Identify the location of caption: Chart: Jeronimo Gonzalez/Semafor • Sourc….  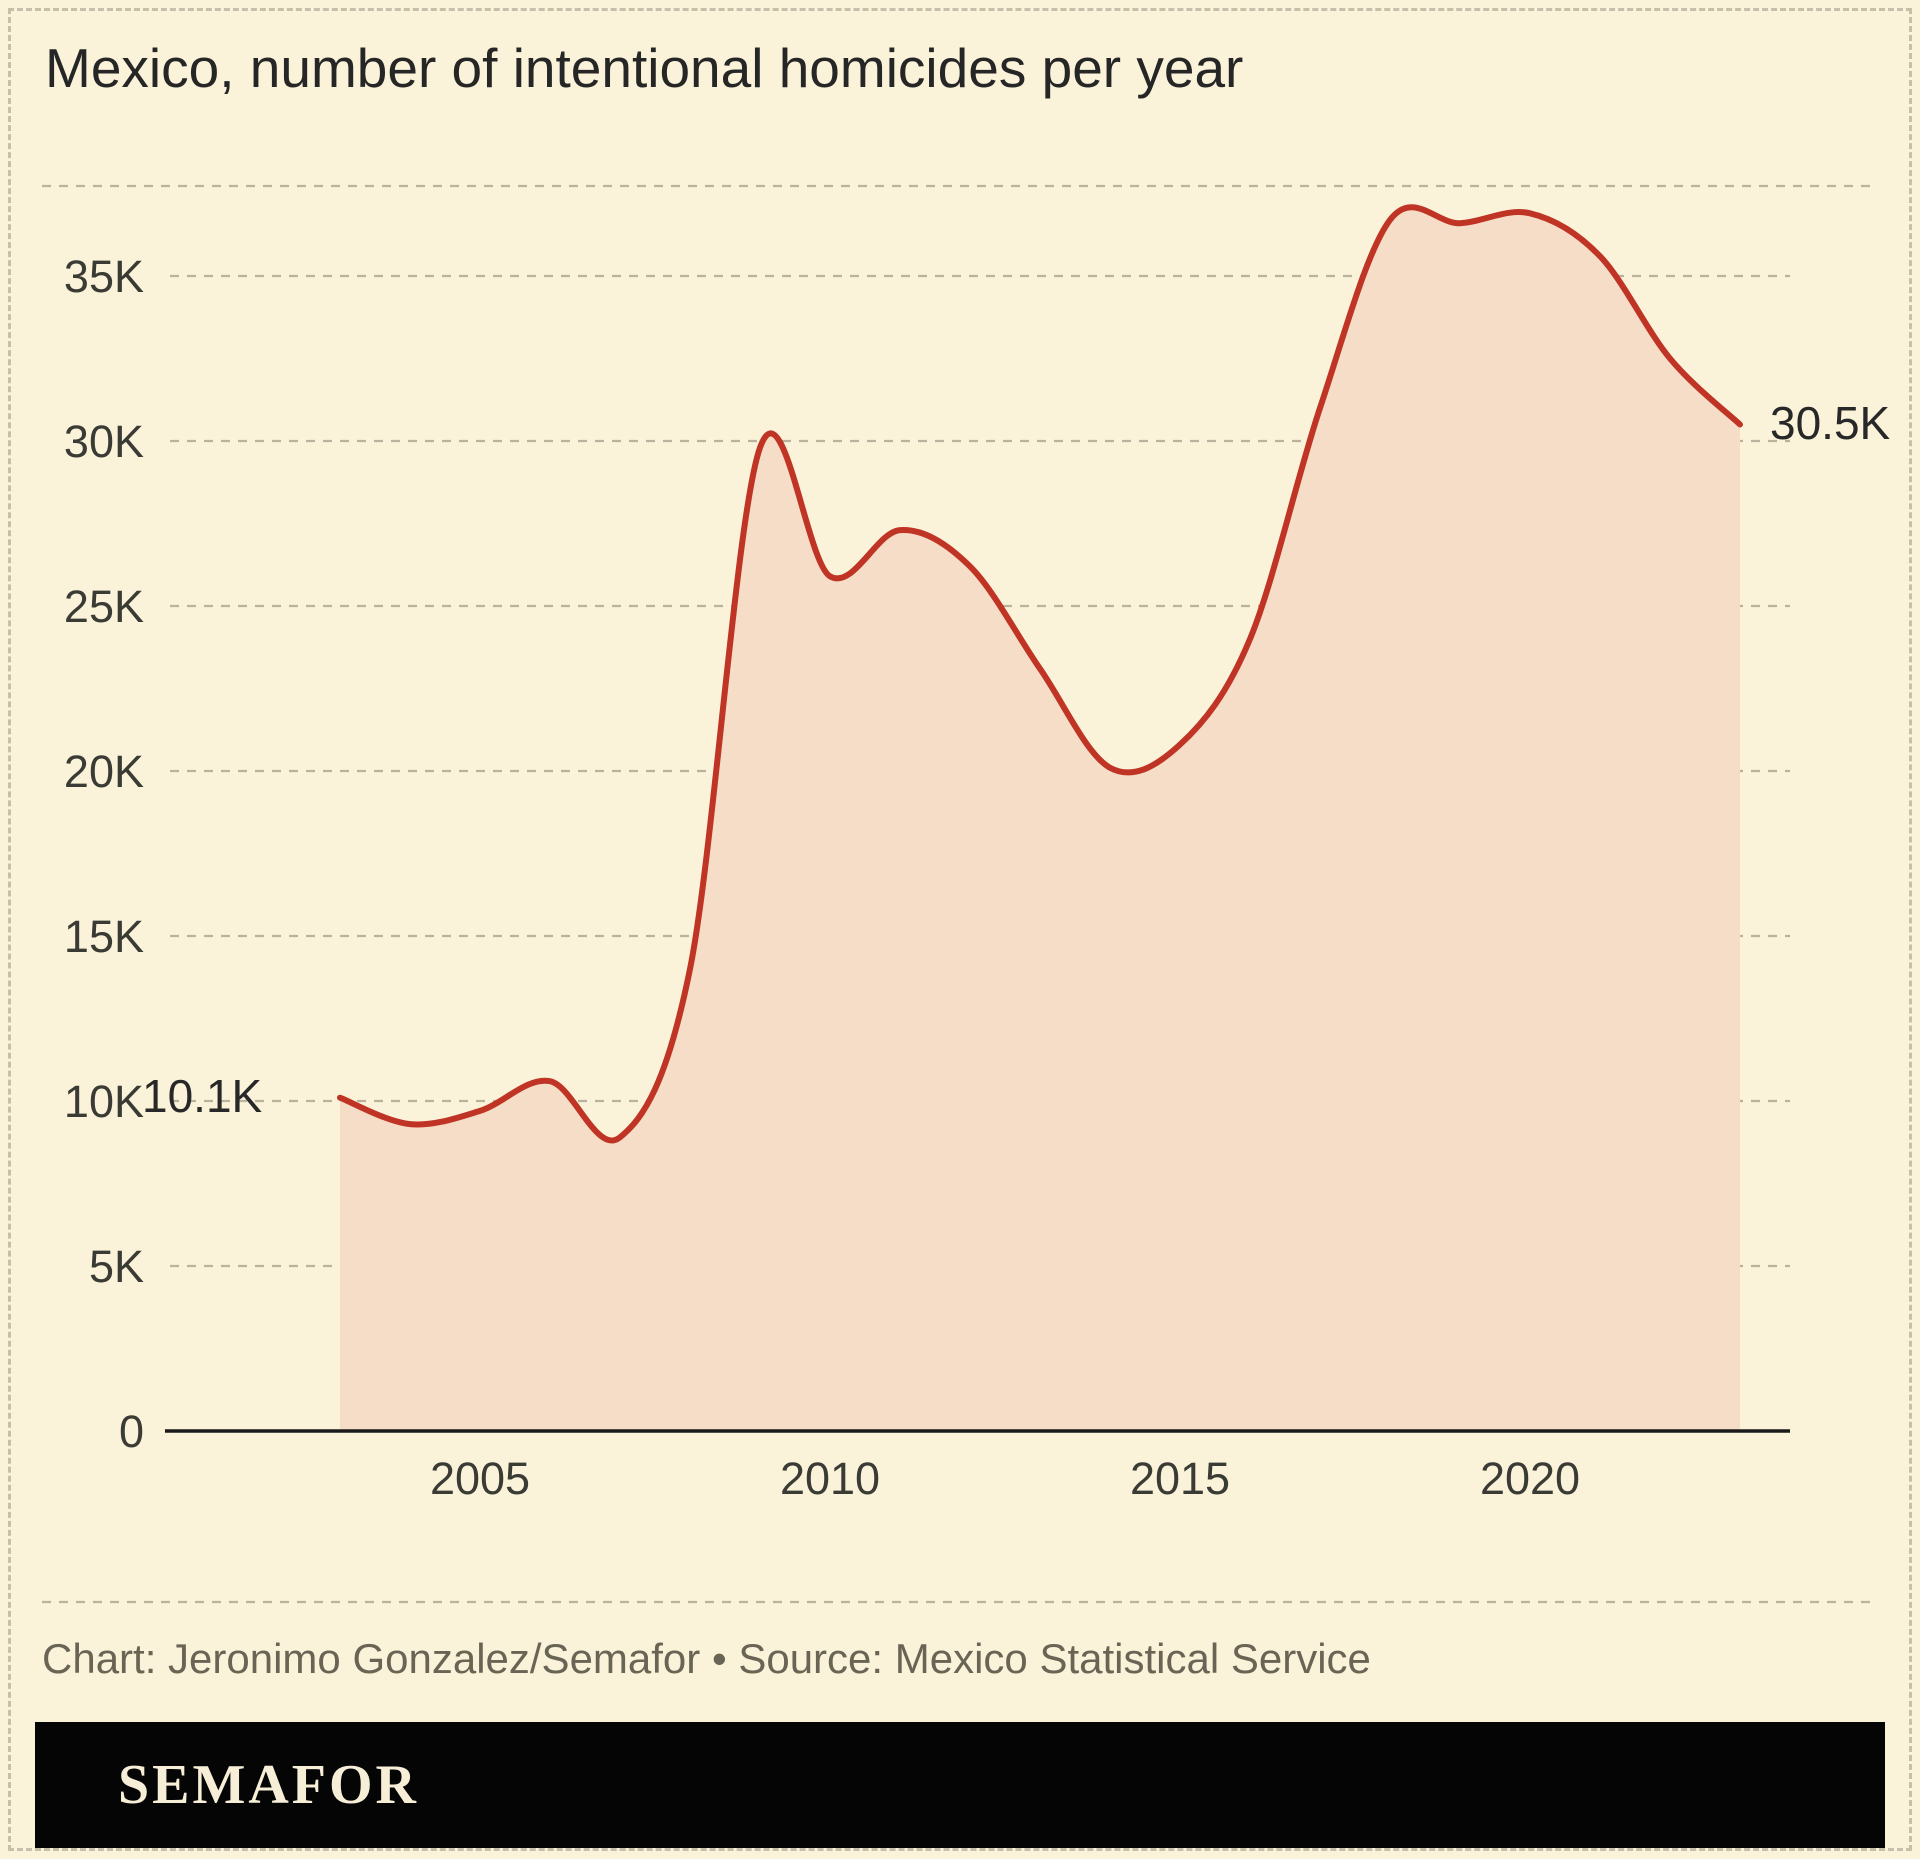
(706, 1658).